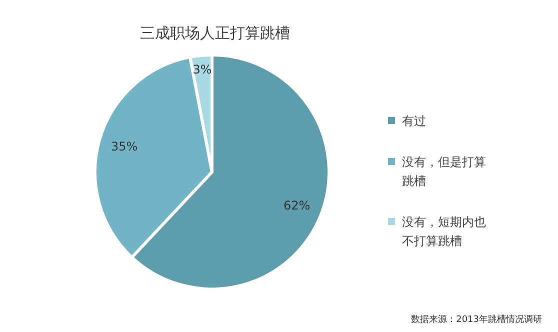 The width and height of the screenshot is (558, 332). What do you see at coordinates (476, 319) in the screenshot?
I see `source-note: 数据来源：2013年跳槽情况调研` at bounding box center [476, 319].